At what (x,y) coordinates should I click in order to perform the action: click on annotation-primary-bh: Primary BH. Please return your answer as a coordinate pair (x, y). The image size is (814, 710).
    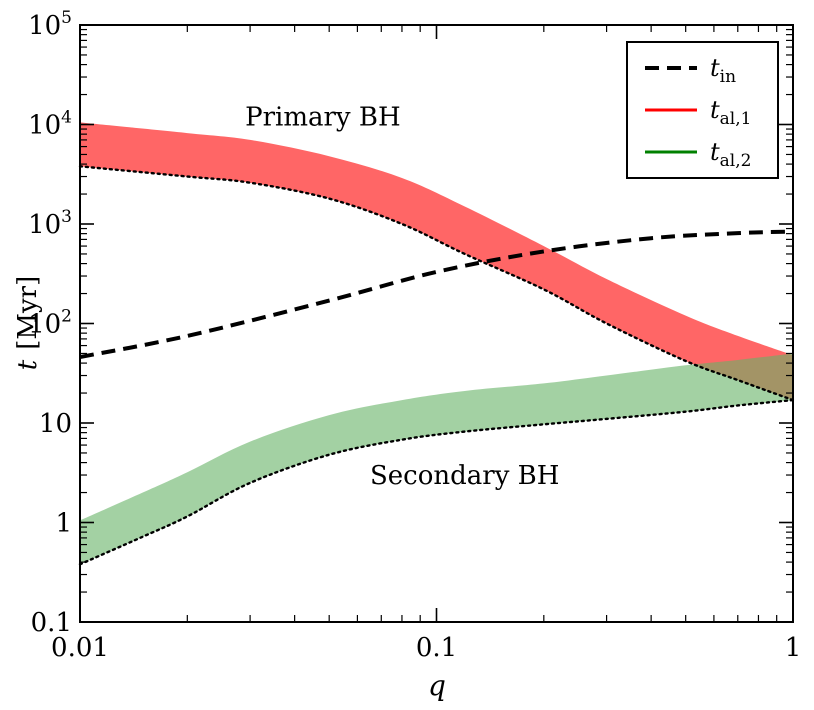
    Looking at the image, I should click on (323, 118).